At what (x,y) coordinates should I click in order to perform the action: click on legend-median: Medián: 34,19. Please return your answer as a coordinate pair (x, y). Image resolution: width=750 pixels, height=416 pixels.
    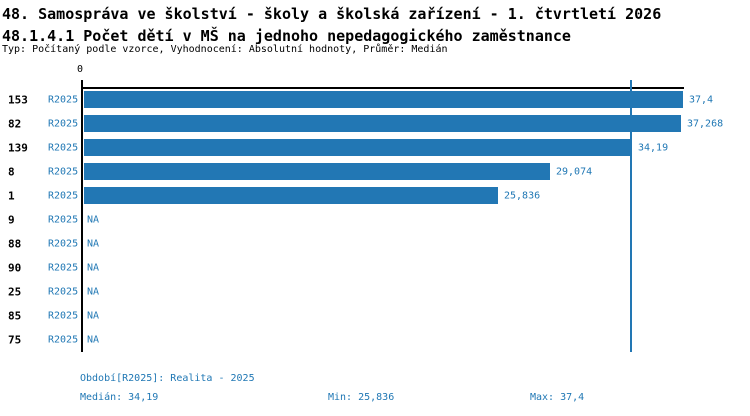
    Looking at the image, I should click on (119, 397).